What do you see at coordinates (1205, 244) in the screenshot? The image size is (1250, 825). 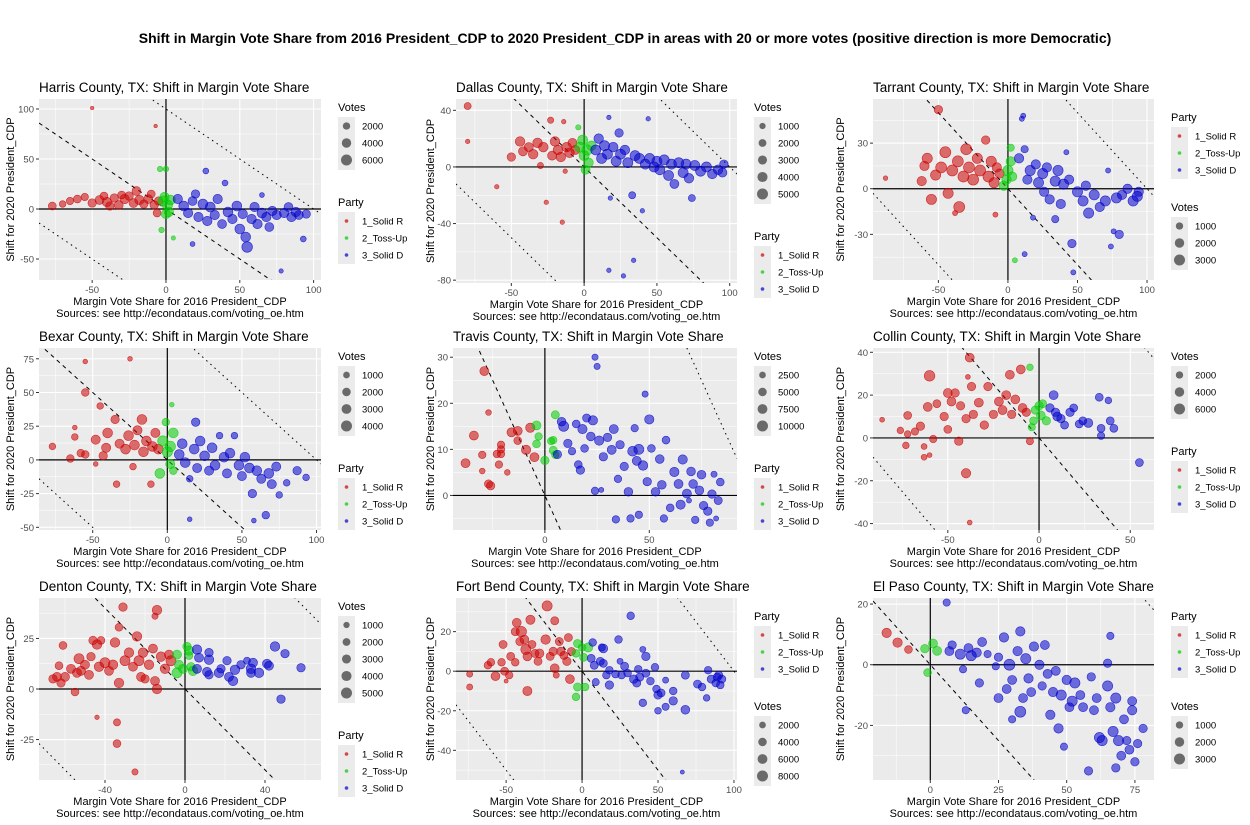 I see `legend-label: 2000` at bounding box center [1205, 244].